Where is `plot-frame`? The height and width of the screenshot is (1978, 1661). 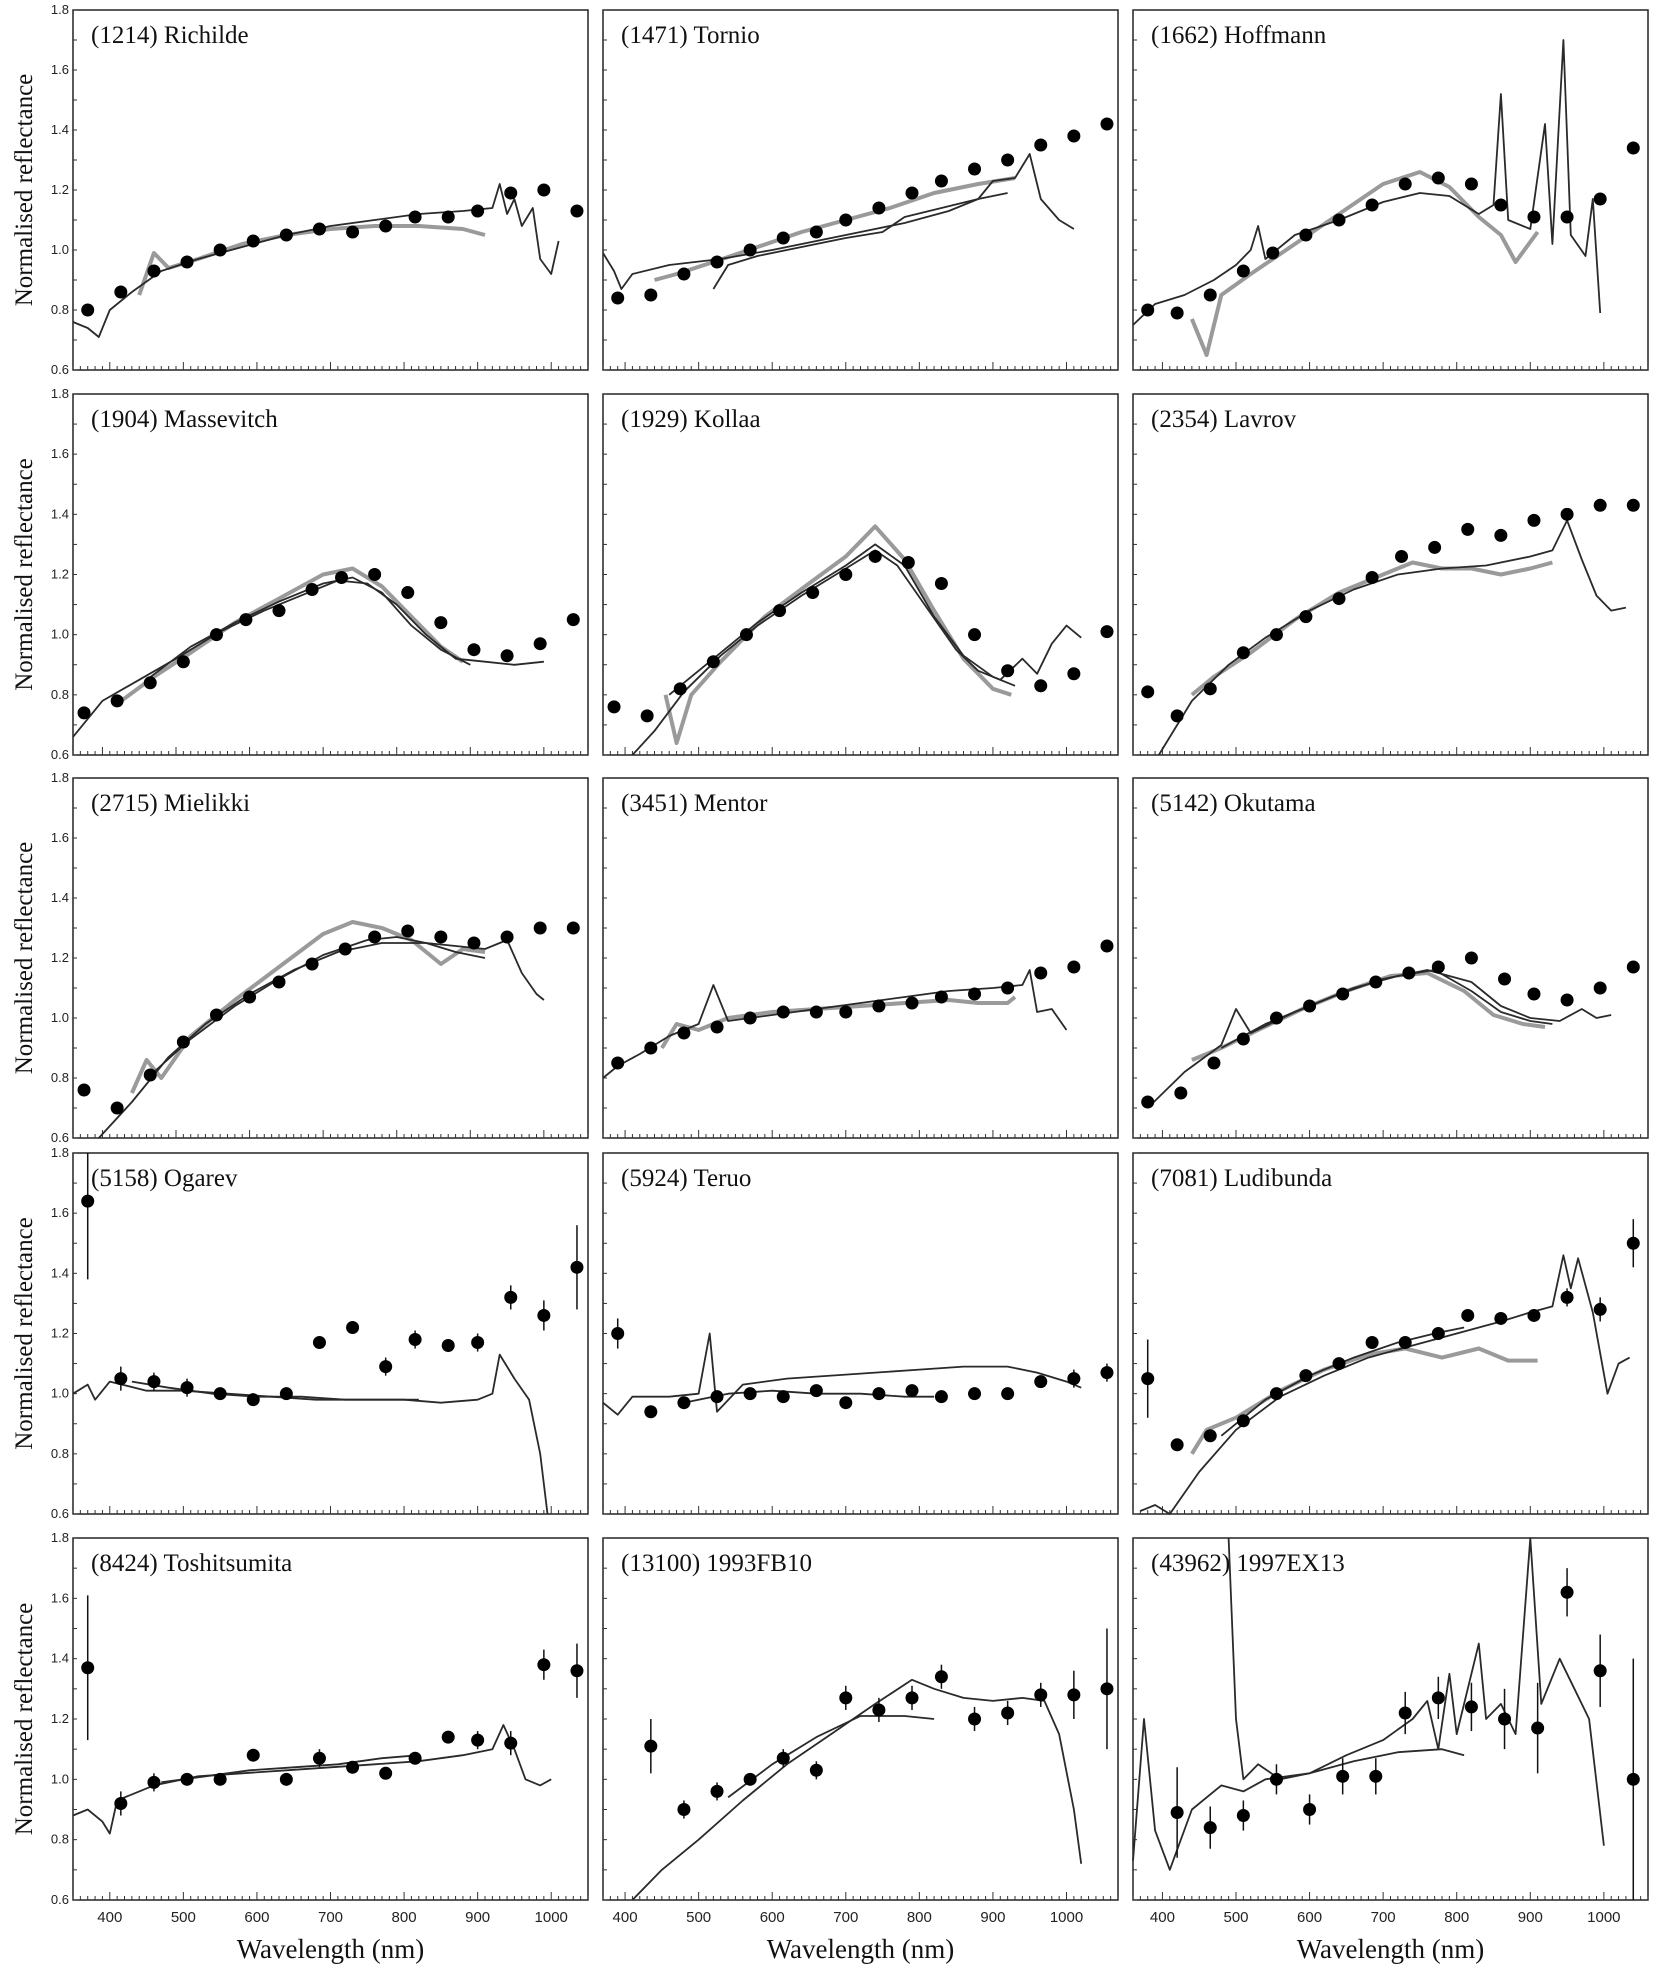
plot-frame is located at coordinates (1390, 574).